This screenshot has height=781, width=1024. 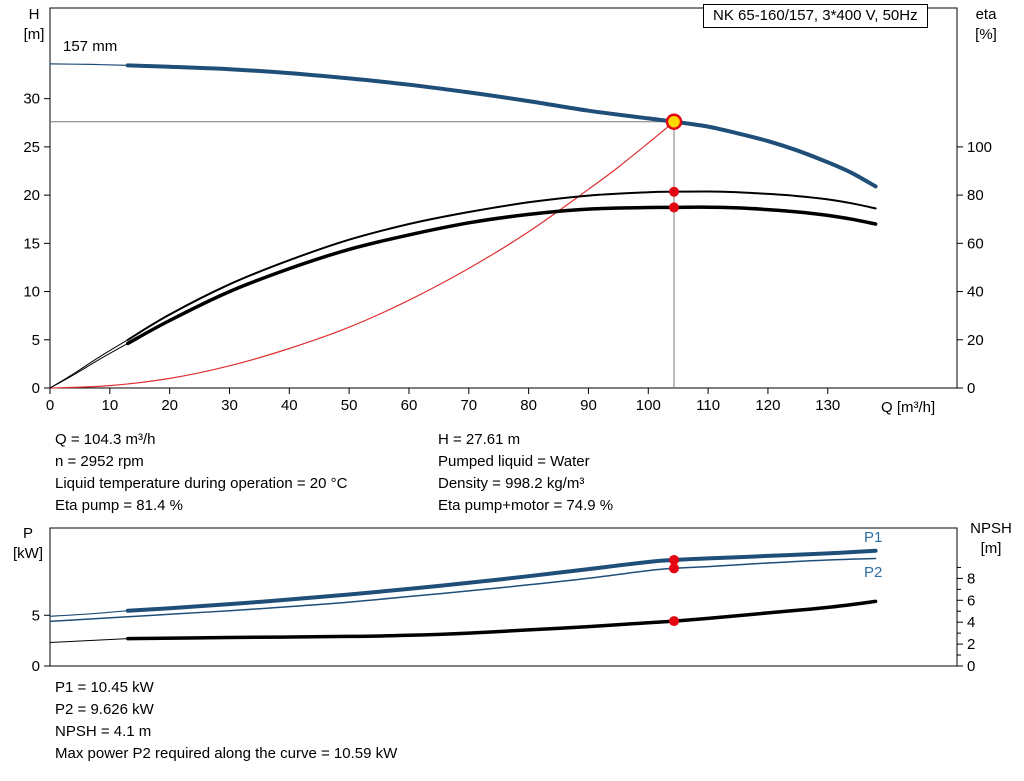 What do you see at coordinates (971, 644) in the screenshot?
I see `y-right-tick-label: 2` at bounding box center [971, 644].